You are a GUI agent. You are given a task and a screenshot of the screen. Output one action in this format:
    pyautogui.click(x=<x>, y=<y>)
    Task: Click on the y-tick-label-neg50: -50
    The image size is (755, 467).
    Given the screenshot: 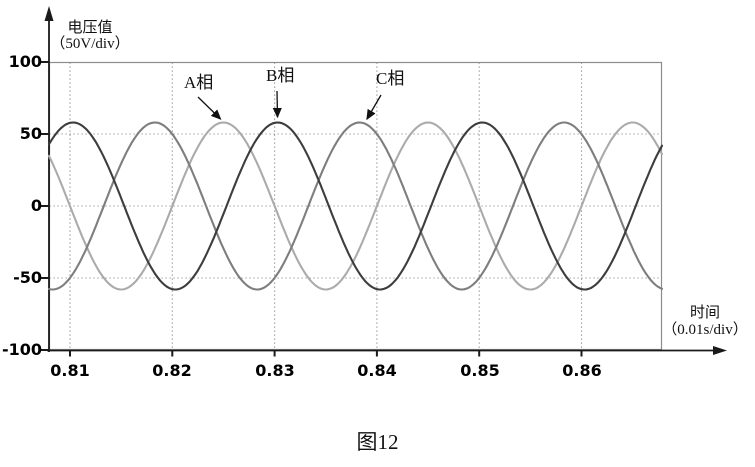 What is the action you would take?
    pyautogui.click(x=27, y=277)
    